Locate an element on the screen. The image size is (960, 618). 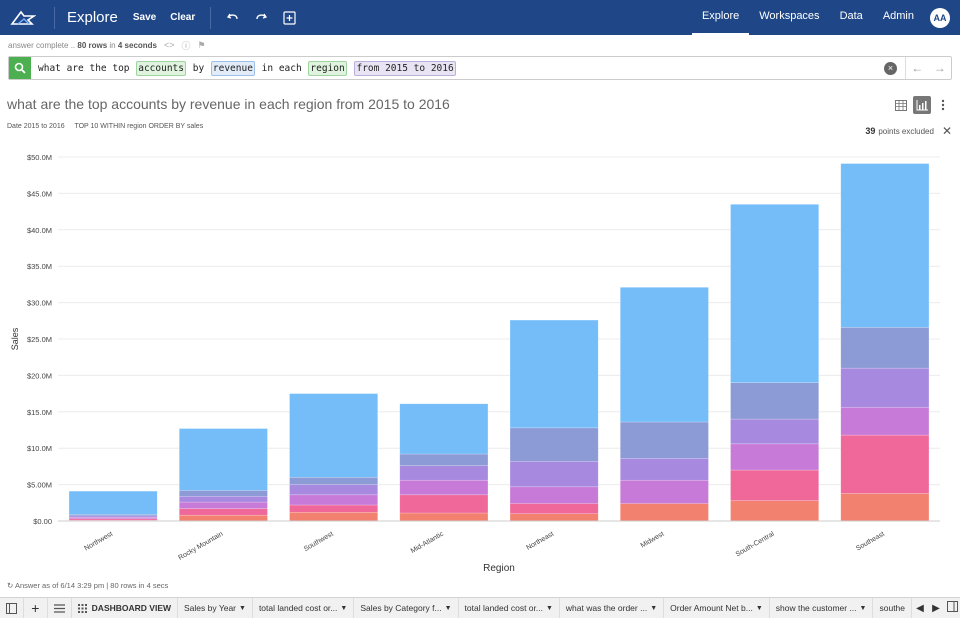
nav-data: Data is located at coordinates (851, 16).